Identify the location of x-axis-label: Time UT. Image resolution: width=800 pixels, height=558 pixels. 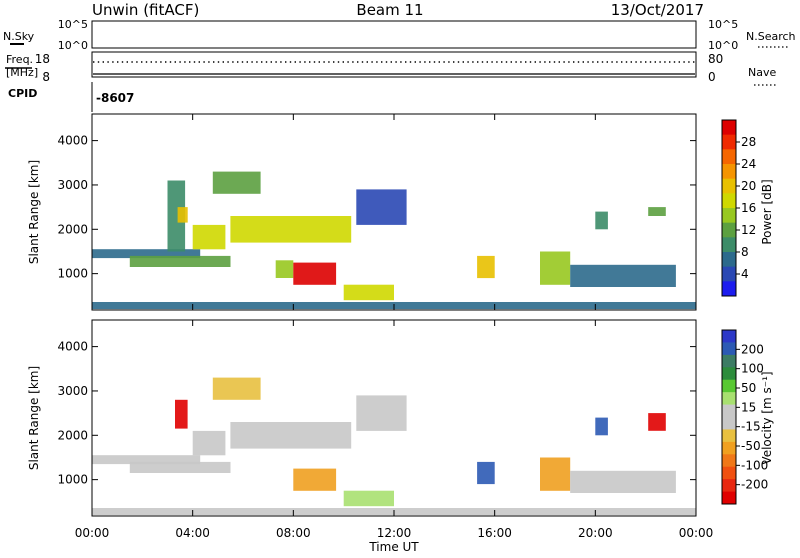
(393, 547).